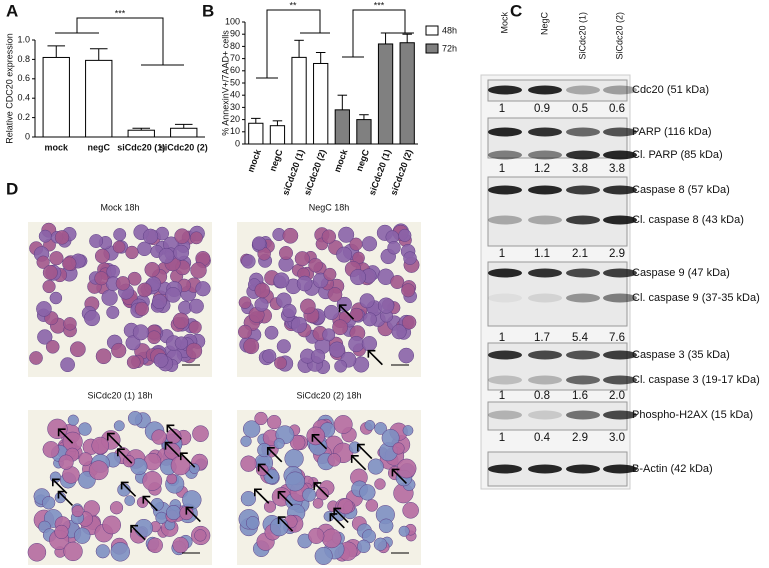 The image size is (769, 568). Describe the element at coordinates (449, 48) in the screenshot. I see `legend-label: 72h` at that location.